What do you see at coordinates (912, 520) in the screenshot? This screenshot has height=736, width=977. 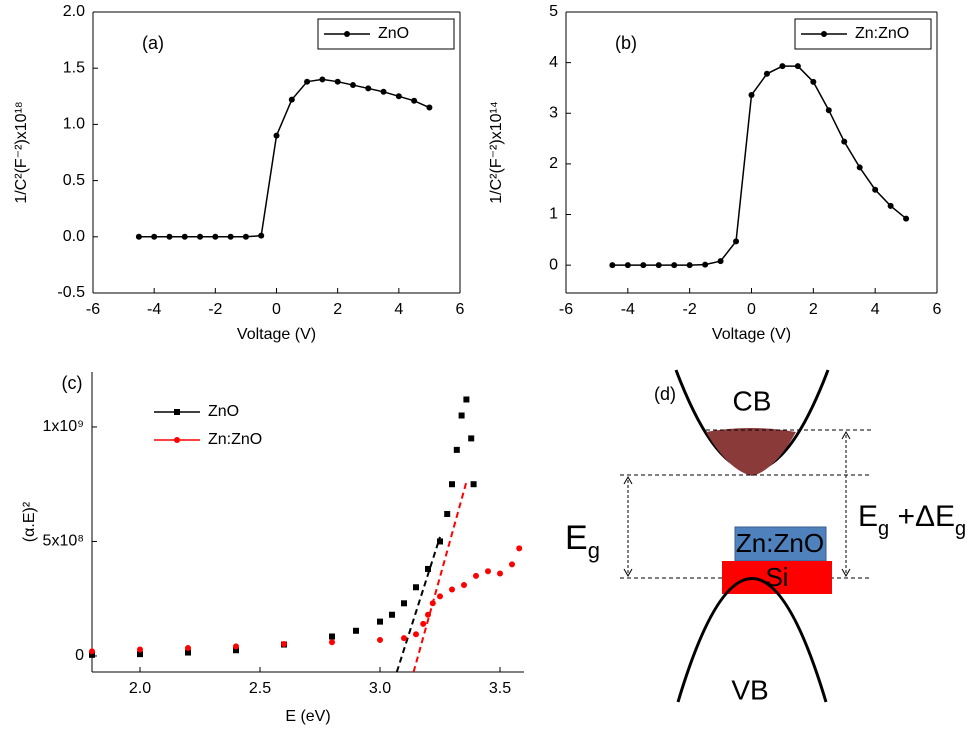 I see `gap-label: Eg +ΔEg` at bounding box center [912, 520].